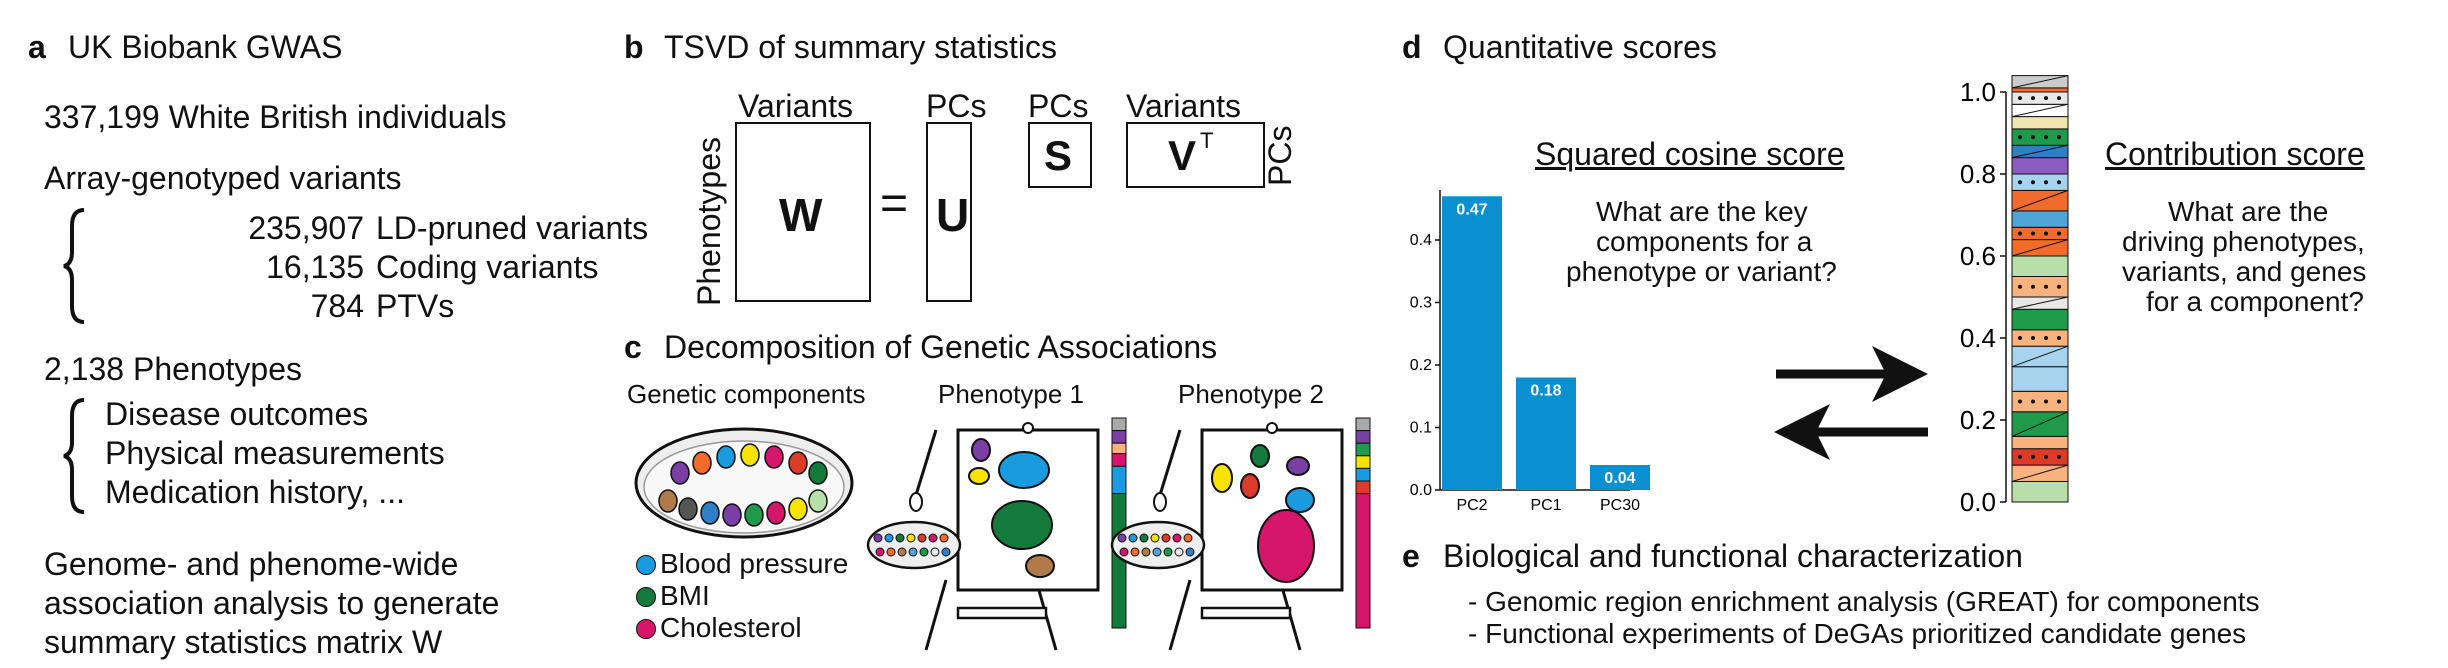  Describe the element at coordinates (754, 564) in the screenshot. I see `legend-label-blood-pressure: Blood pressure` at that location.